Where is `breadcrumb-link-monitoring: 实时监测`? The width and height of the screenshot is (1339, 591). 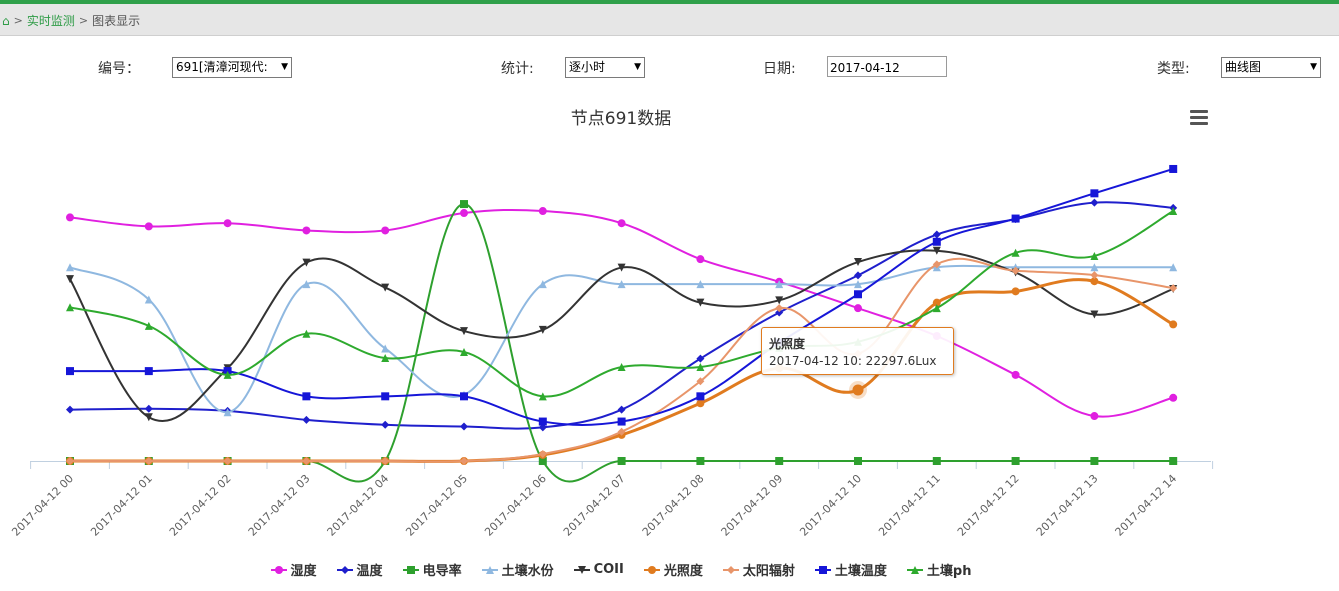
breadcrumb-link-monitoring: 实时监测 is located at coordinates (50, 21).